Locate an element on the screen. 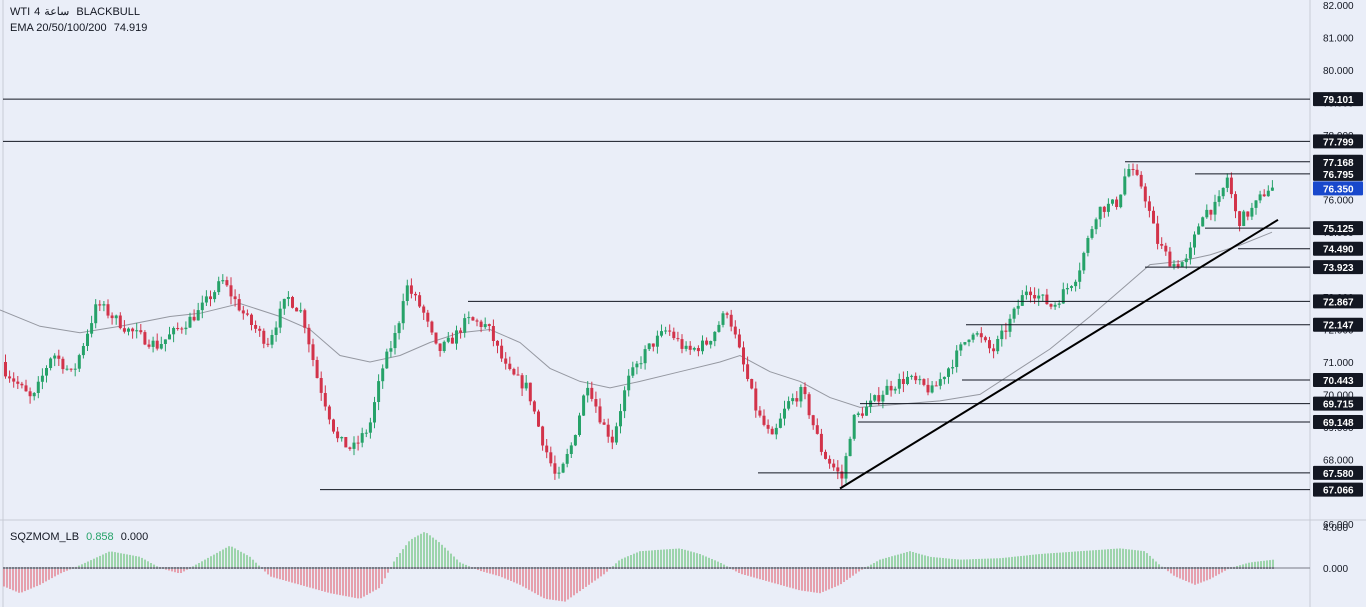  level-price-label: 67.580 is located at coordinates (1338, 474).